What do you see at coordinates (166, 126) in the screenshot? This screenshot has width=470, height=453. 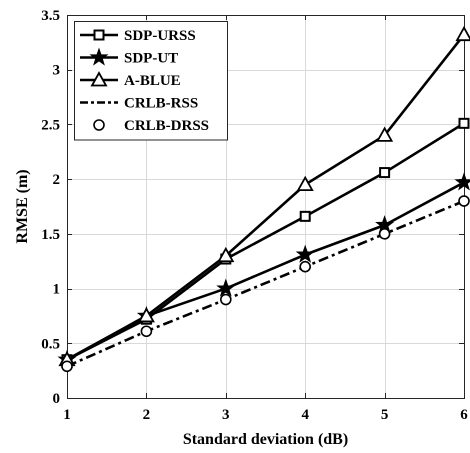 I see `legend-label: CRLB-DRSS` at bounding box center [166, 126].